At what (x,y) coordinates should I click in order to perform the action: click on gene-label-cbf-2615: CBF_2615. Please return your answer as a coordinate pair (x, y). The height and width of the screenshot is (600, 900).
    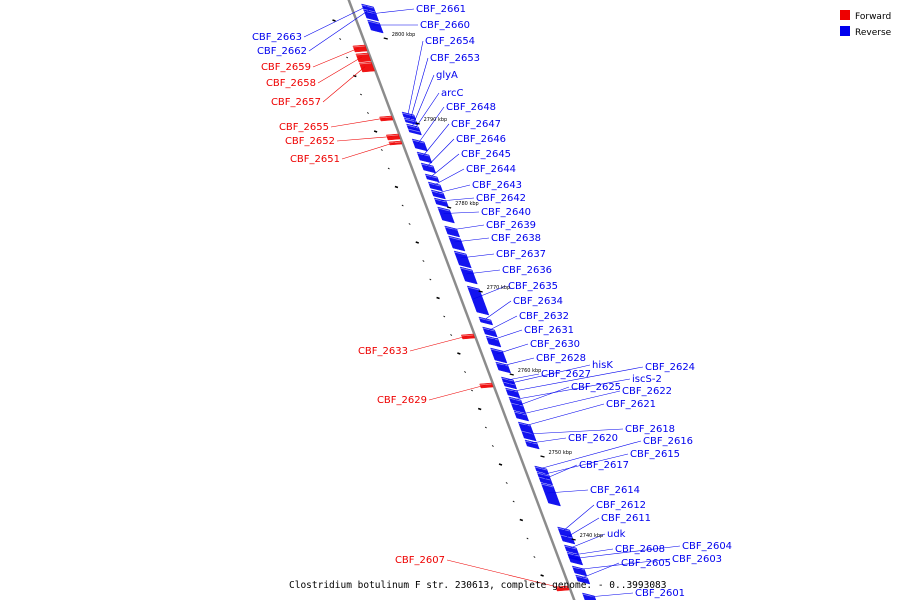
    Looking at the image, I should click on (655, 454).